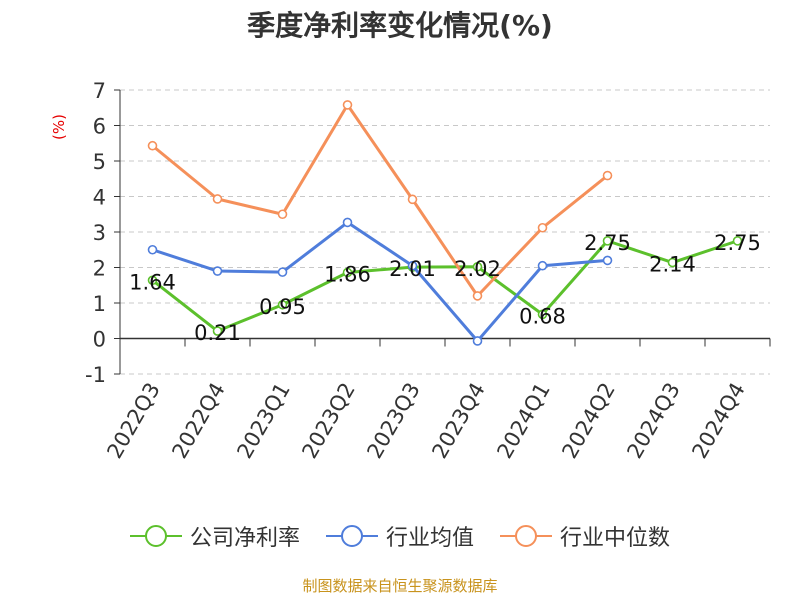 This screenshot has height=600, width=800. I want to click on data-label: 1.64, so click(152, 282).